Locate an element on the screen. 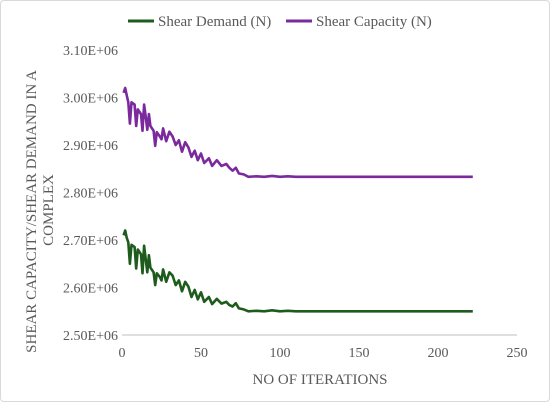  series-line-shear-capacity is located at coordinates (297, 132).